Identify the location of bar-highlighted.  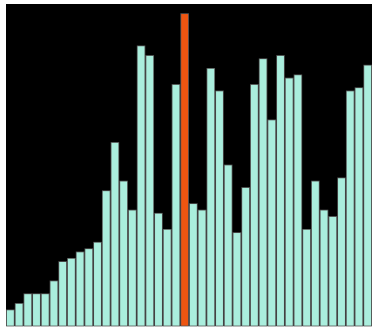
(184, 170).